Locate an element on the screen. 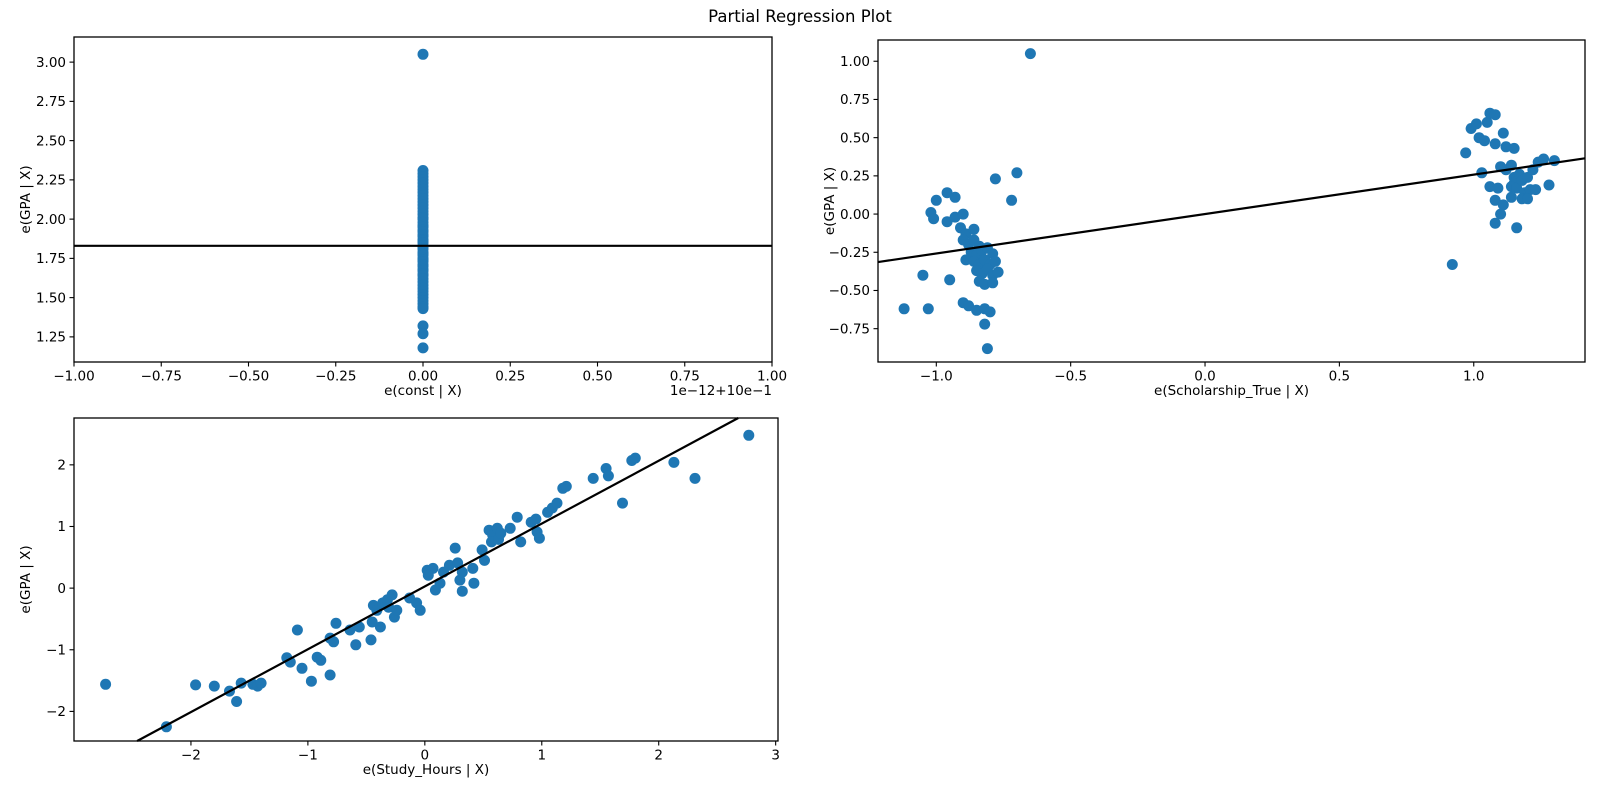 Image resolution: width=1600 pixels, height=800 pixels. y-tick-label: 1.25 is located at coordinates (51, 338).